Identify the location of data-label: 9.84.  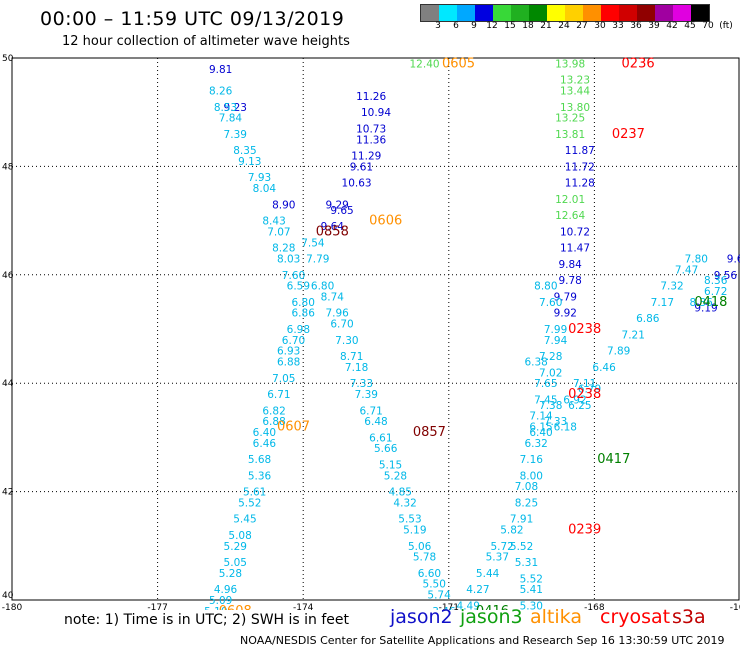
(570, 265).